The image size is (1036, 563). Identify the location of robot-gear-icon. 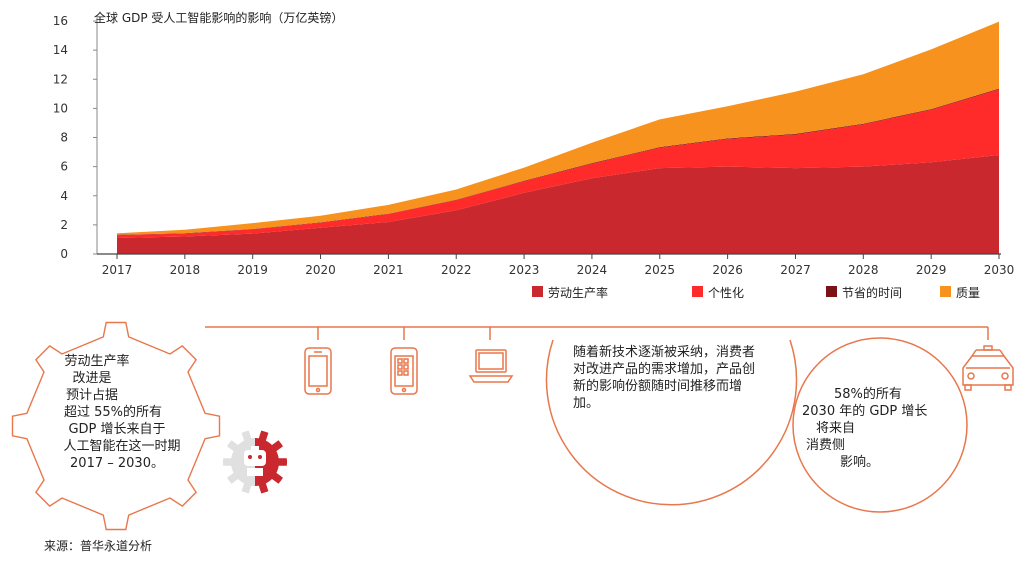
(255, 462).